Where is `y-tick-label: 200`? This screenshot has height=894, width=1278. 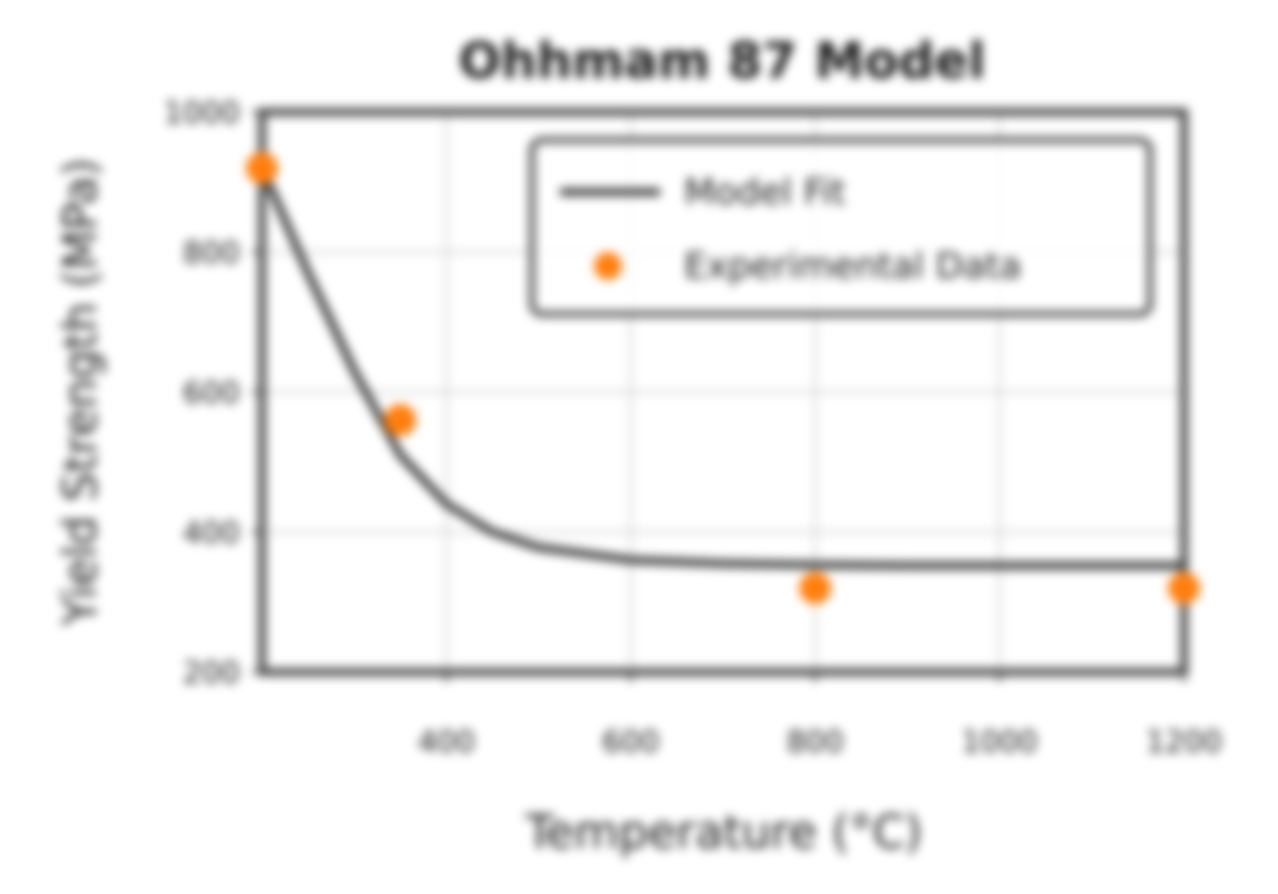 y-tick-label: 200 is located at coordinates (211, 673).